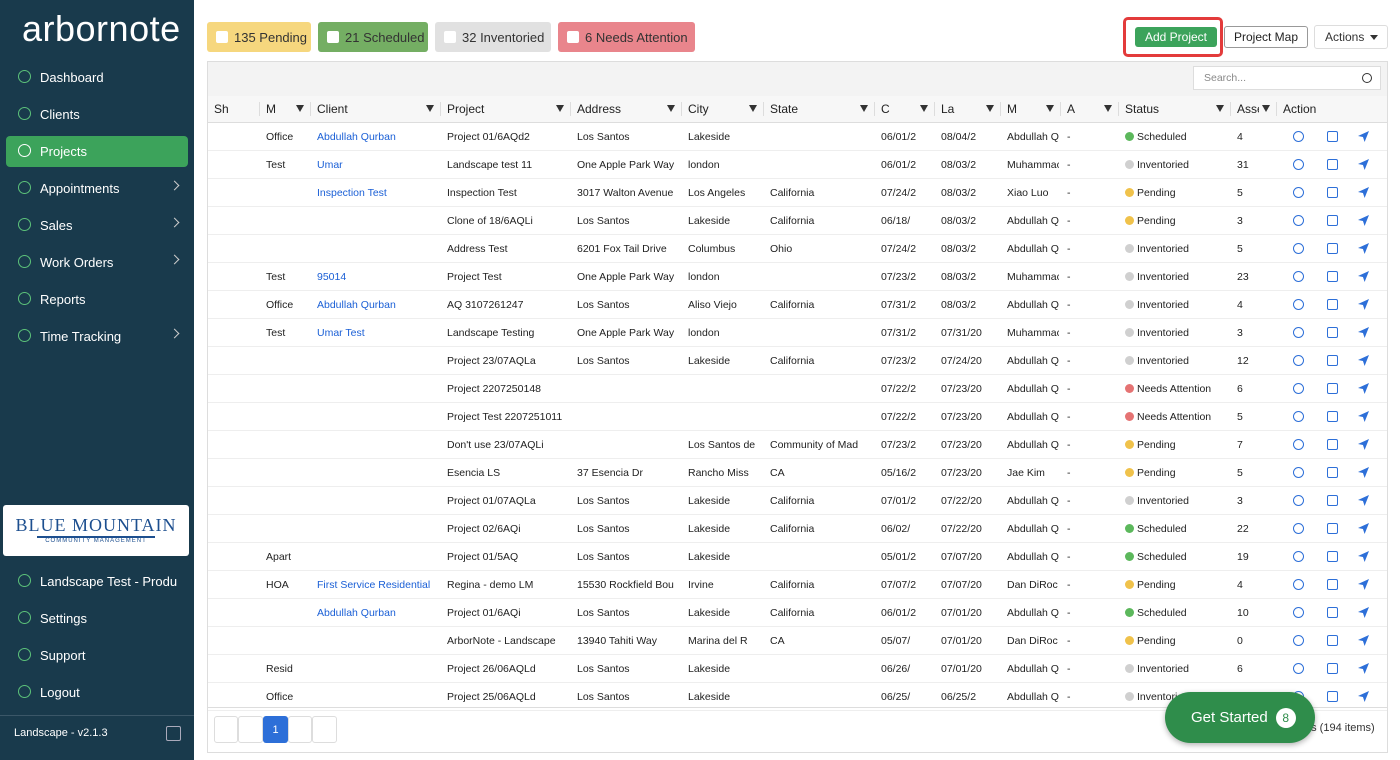 The image size is (1400, 760). I want to click on pager-page: 1, so click(275, 729).